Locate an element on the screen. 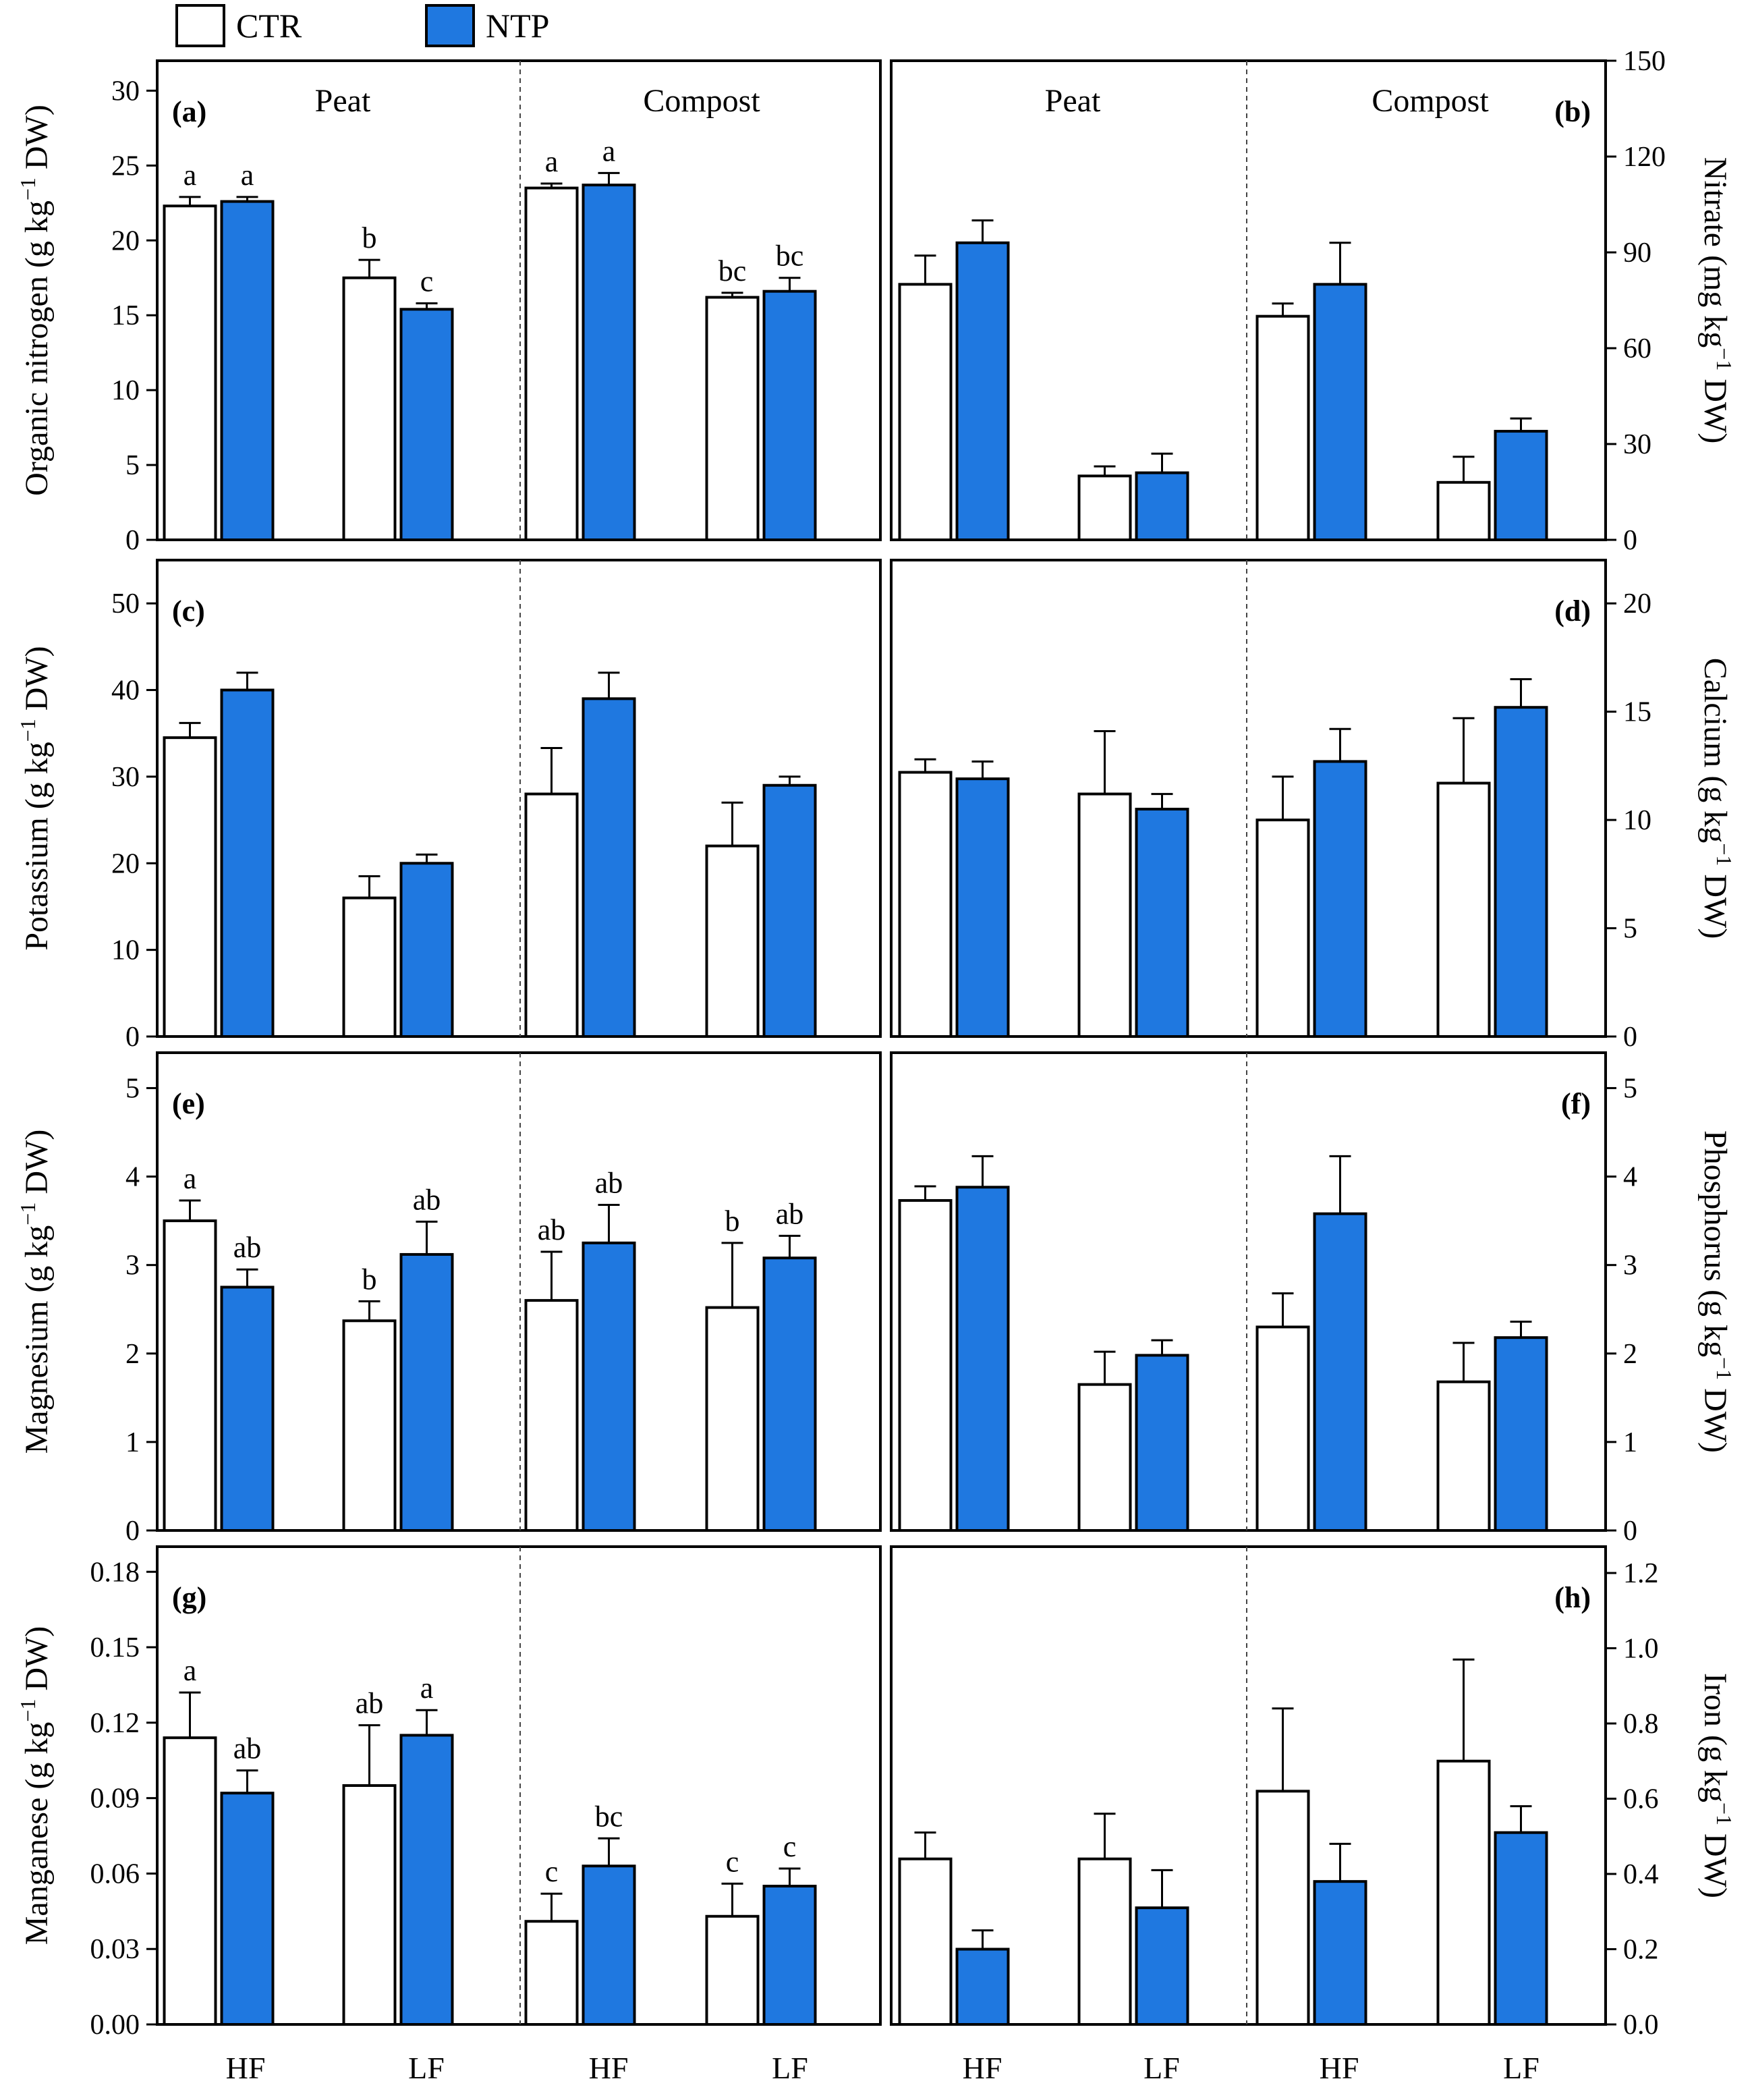 The height and width of the screenshot is (2100, 1752). panel-c: 0 10 20 30 40 50 Potassium (g kg−1 DW) (c) is located at coordinates (449, 806).